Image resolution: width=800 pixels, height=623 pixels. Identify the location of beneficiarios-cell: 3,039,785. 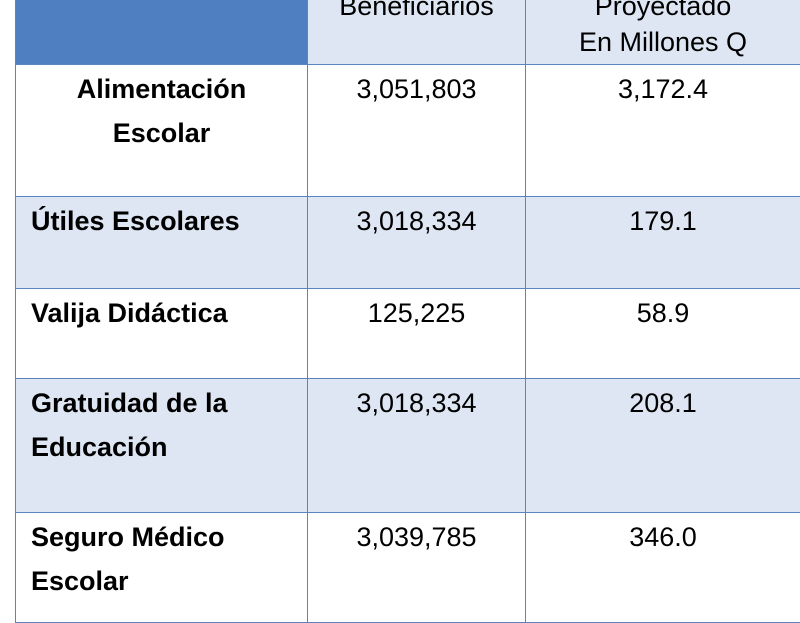
(417, 568).